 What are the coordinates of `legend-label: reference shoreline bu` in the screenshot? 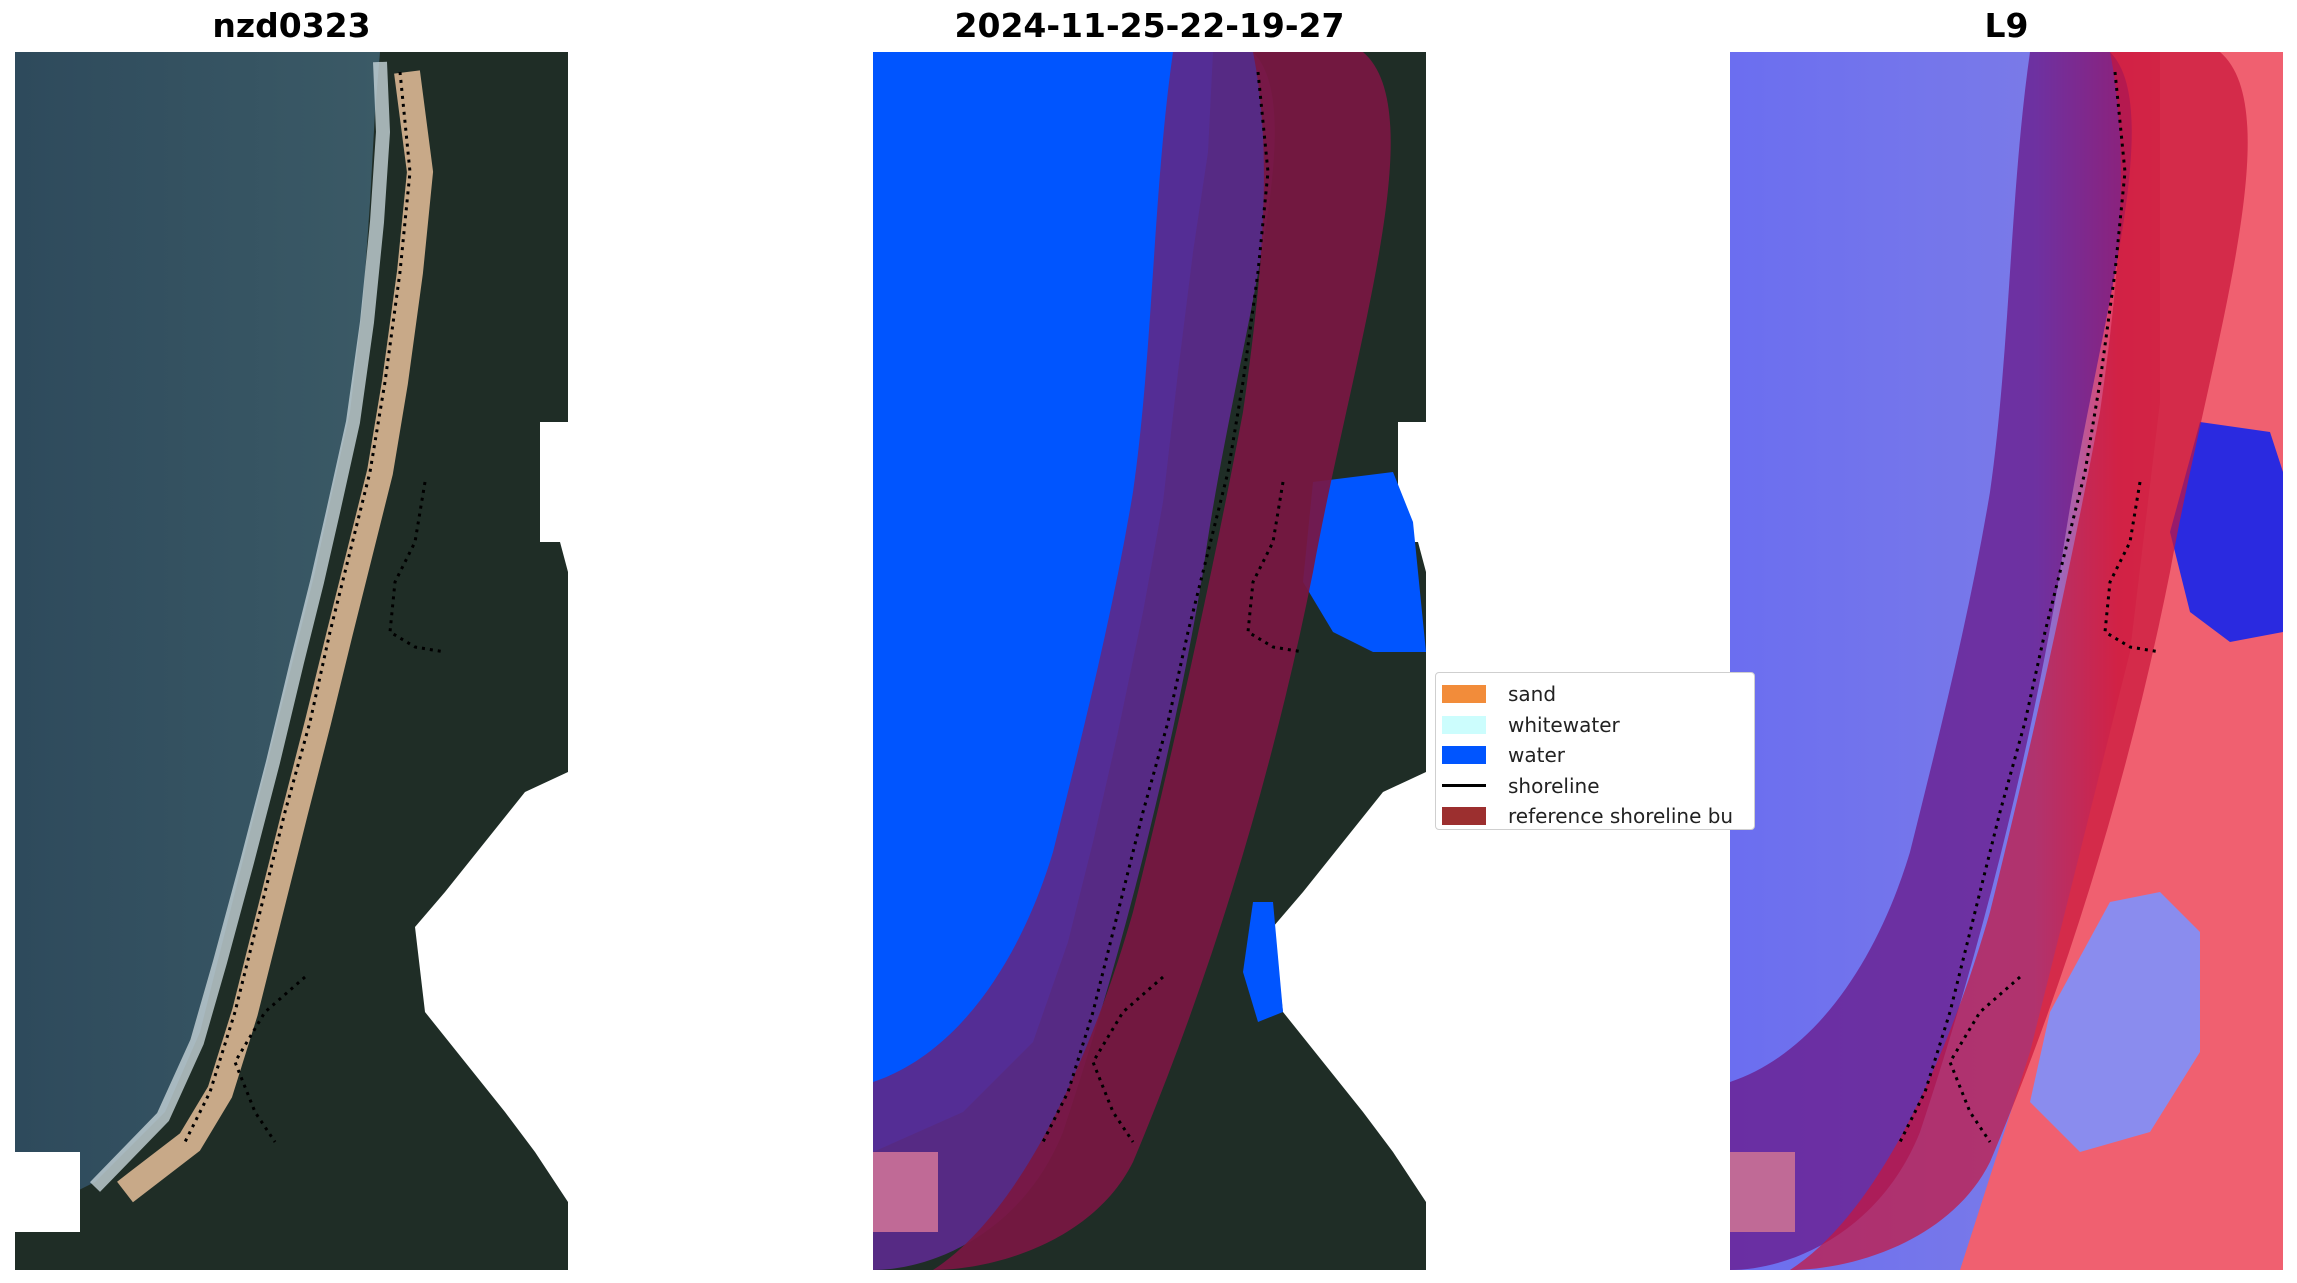 It's located at (1621, 816).